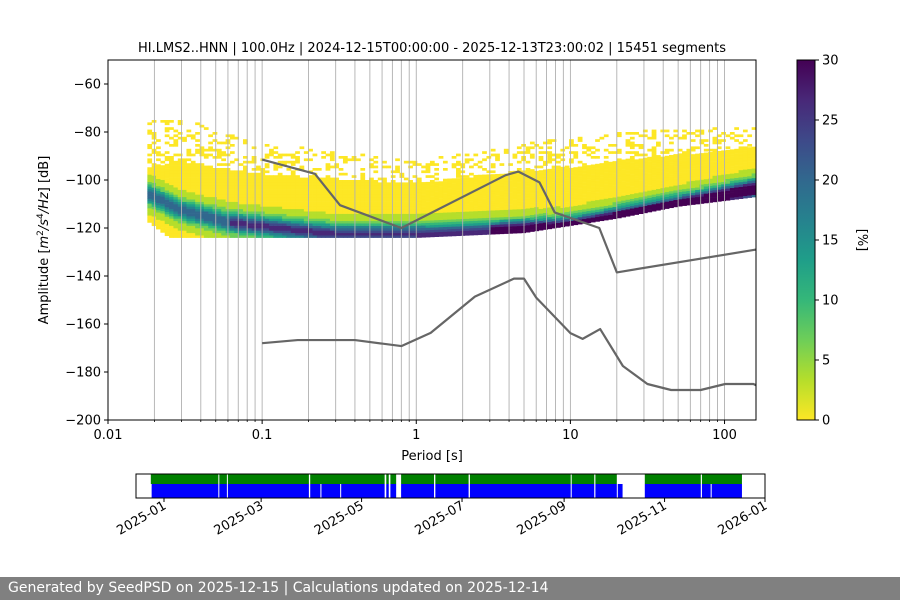 This screenshot has height=600, width=900. What do you see at coordinates (446, 486) in the screenshot?
I see `availability-bars` at bounding box center [446, 486].